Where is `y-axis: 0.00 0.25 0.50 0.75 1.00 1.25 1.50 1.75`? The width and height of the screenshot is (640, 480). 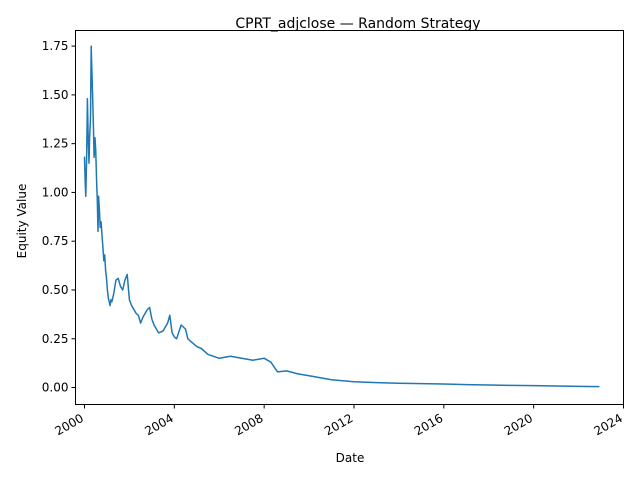 y-axis: 0.00 0.25 0.50 0.75 1.00 1.25 1.50 1.75 is located at coordinates (59, 217).